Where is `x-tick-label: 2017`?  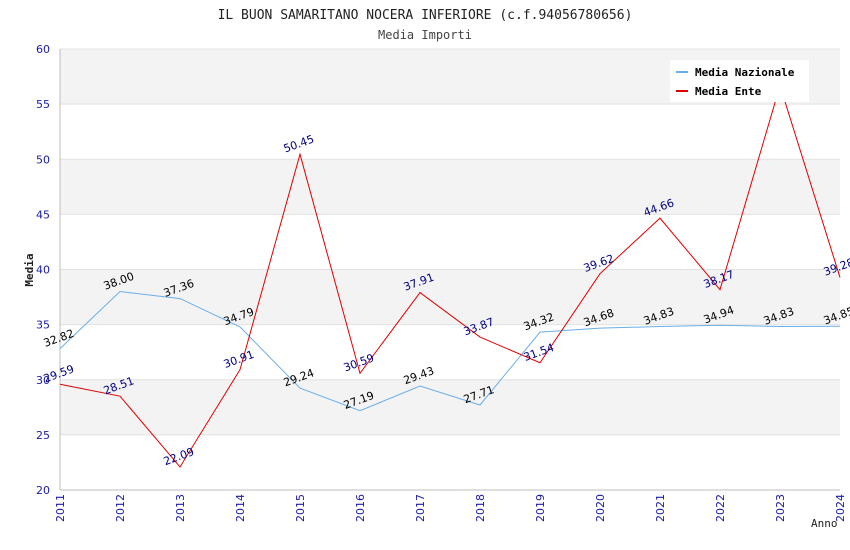
x-tick-label: 2017 is located at coordinates (420, 508).